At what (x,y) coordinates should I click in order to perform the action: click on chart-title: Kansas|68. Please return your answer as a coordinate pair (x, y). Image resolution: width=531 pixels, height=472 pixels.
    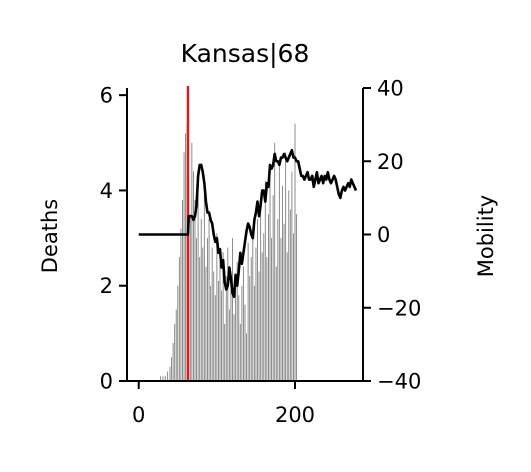
    Looking at the image, I should click on (245, 53).